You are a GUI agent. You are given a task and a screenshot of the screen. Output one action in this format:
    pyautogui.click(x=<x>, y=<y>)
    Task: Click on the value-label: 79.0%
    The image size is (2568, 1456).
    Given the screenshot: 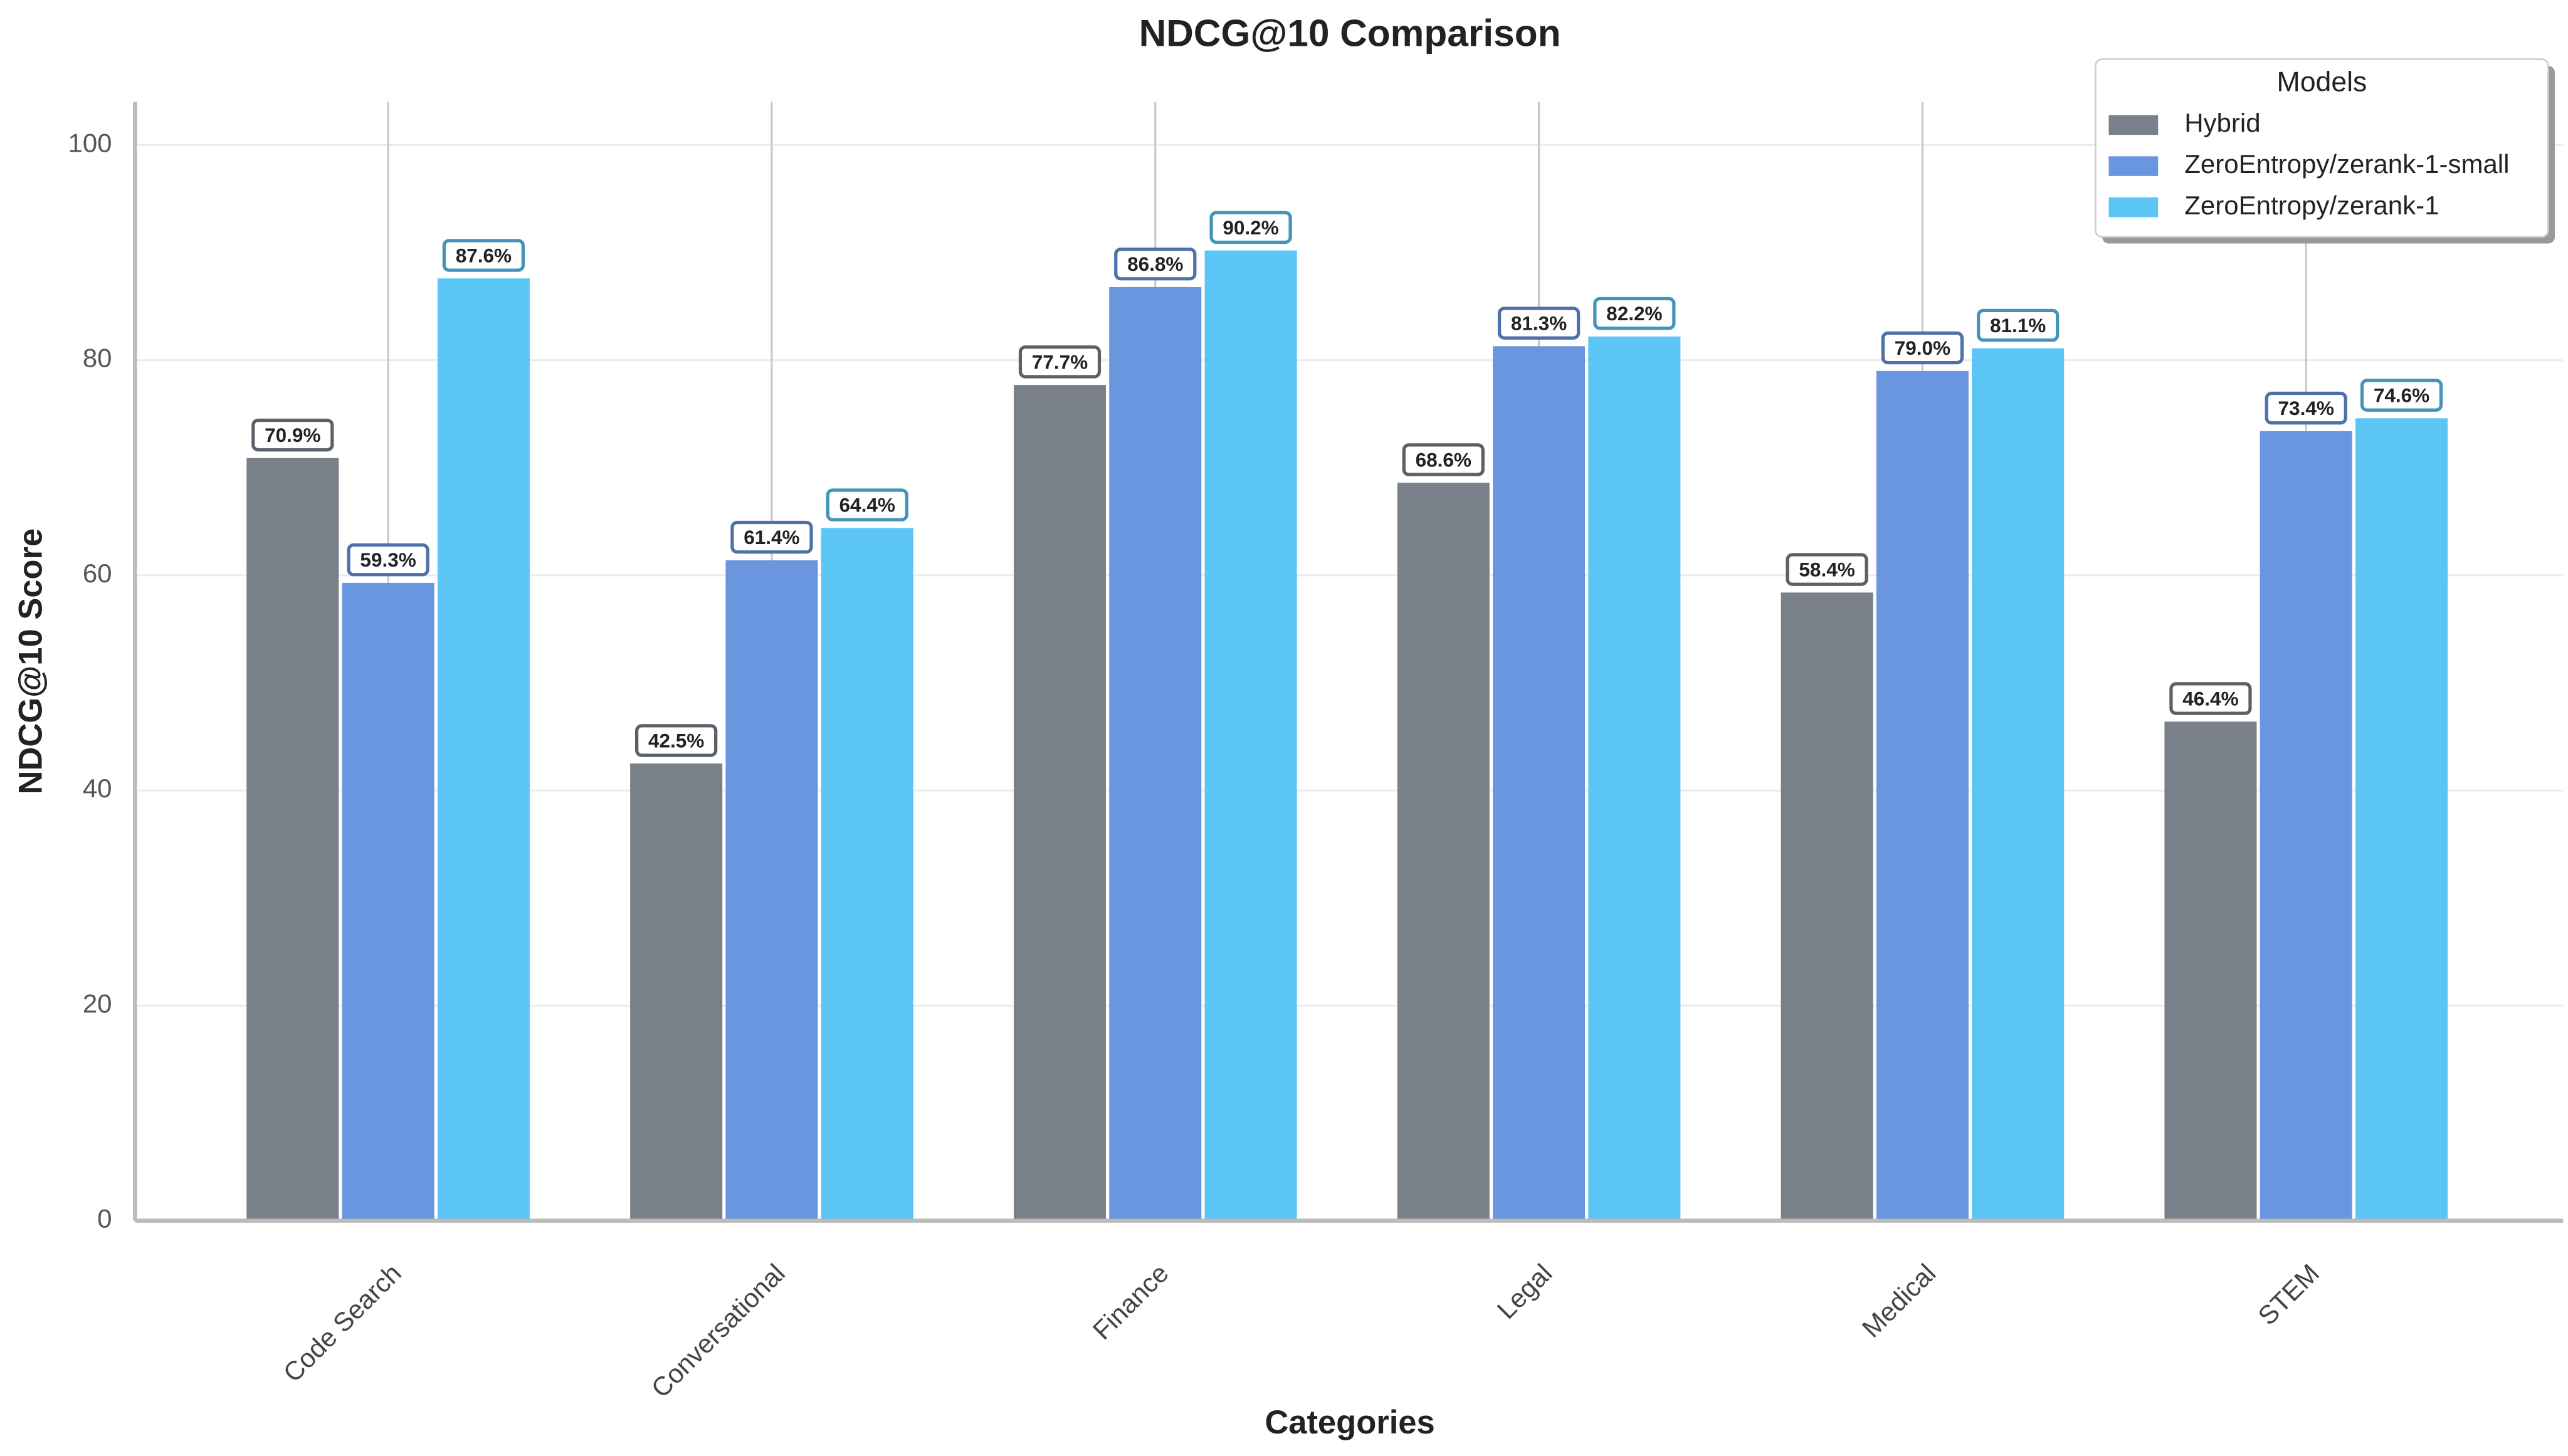 What is the action you would take?
    pyautogui.click(x=1922, y=348)
    